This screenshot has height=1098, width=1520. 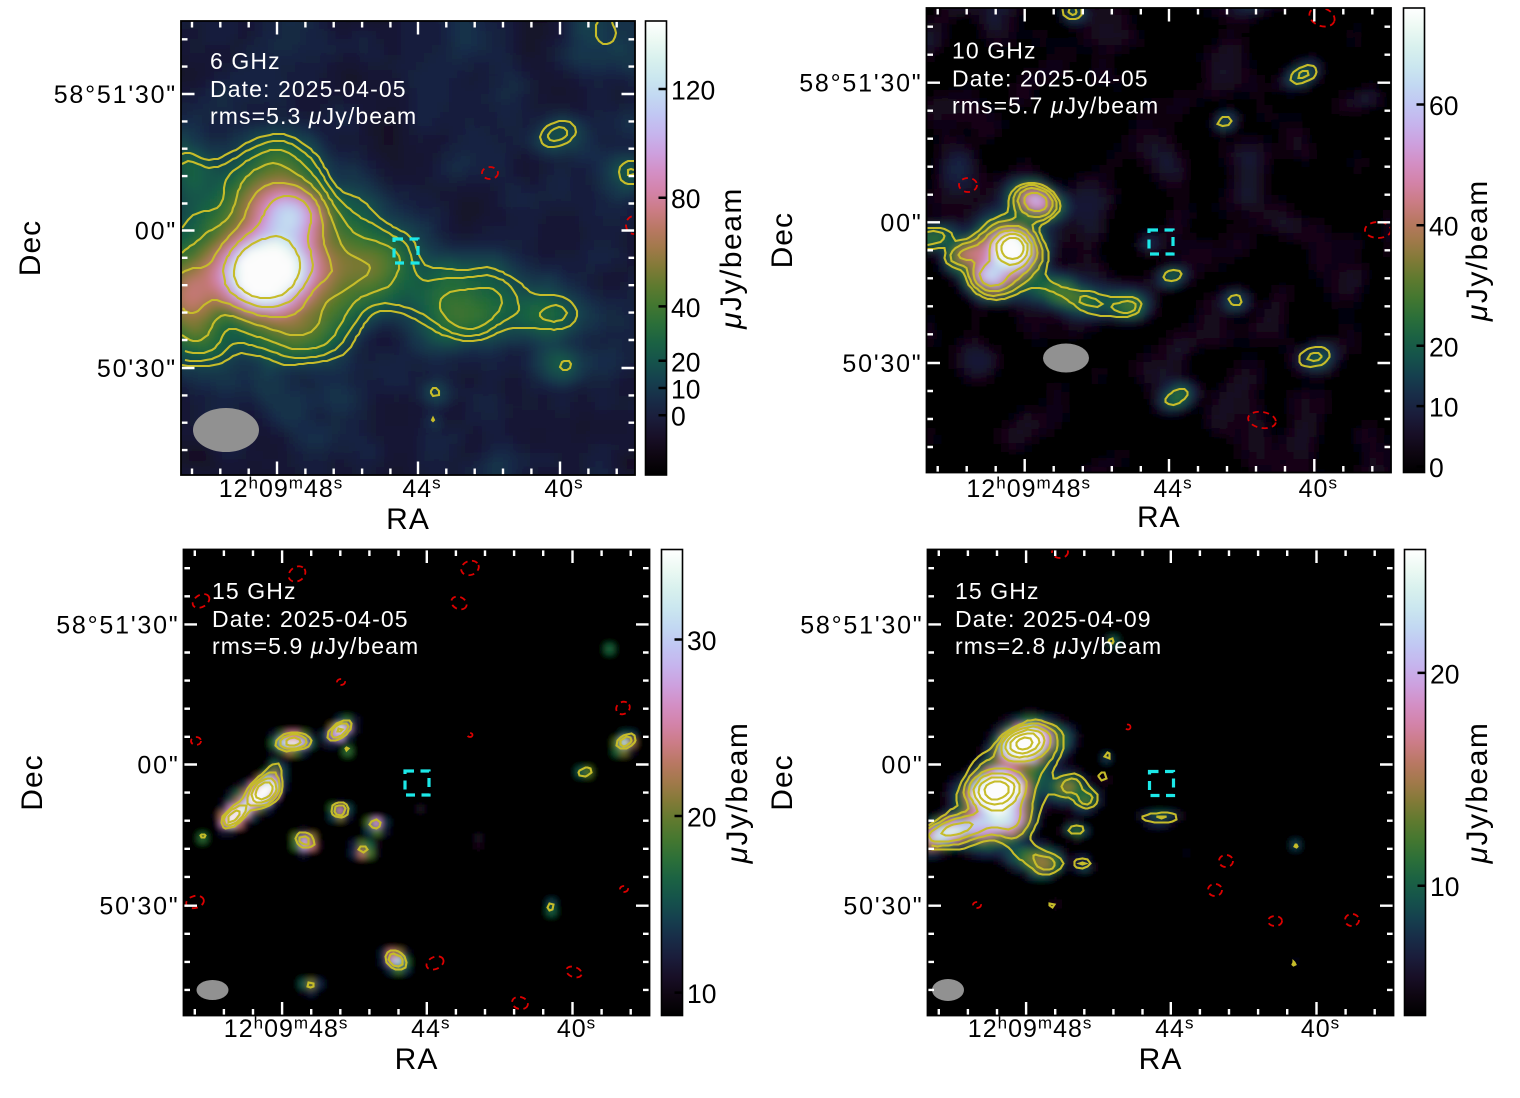 I want to click on svg-text: Date: 2025-04-09, so click(x=1053, y=619).